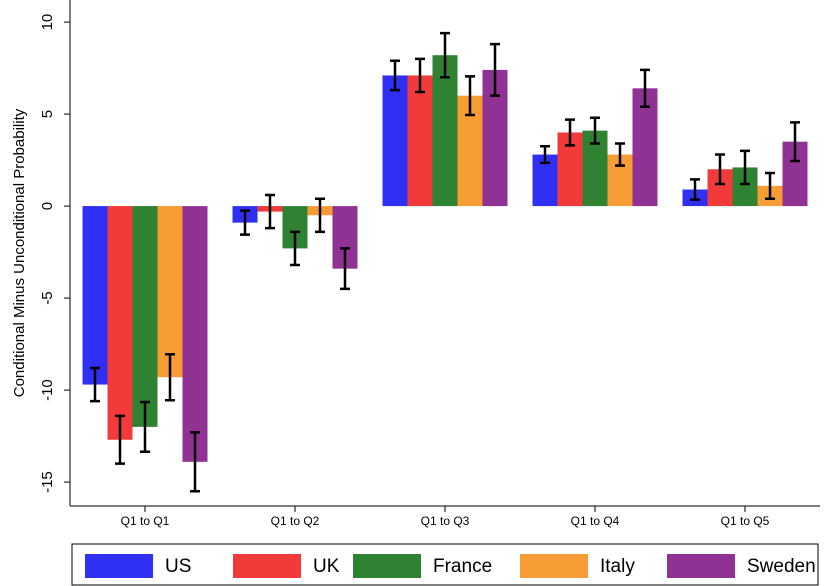 The image size is (826, 586). Describe the element at coordinates (326, 566) in the screenshot. I see `legend-label: UK` at that location.